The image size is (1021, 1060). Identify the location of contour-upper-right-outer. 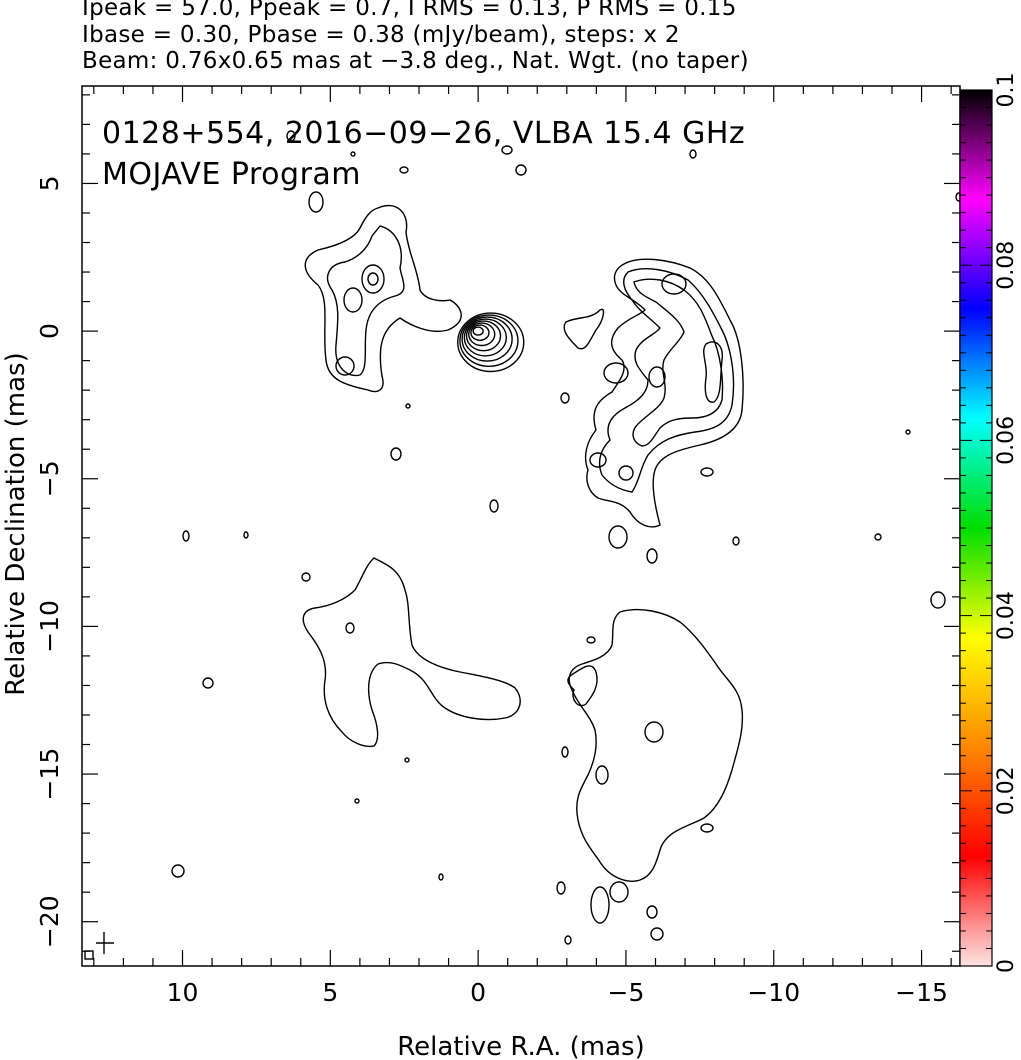
(664, 393).